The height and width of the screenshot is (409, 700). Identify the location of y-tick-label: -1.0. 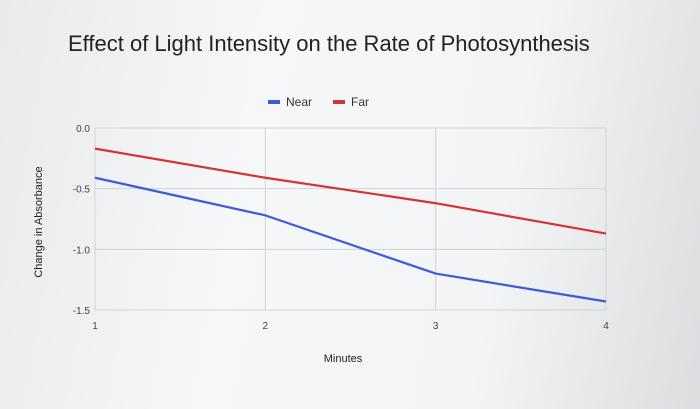
(82, 250).